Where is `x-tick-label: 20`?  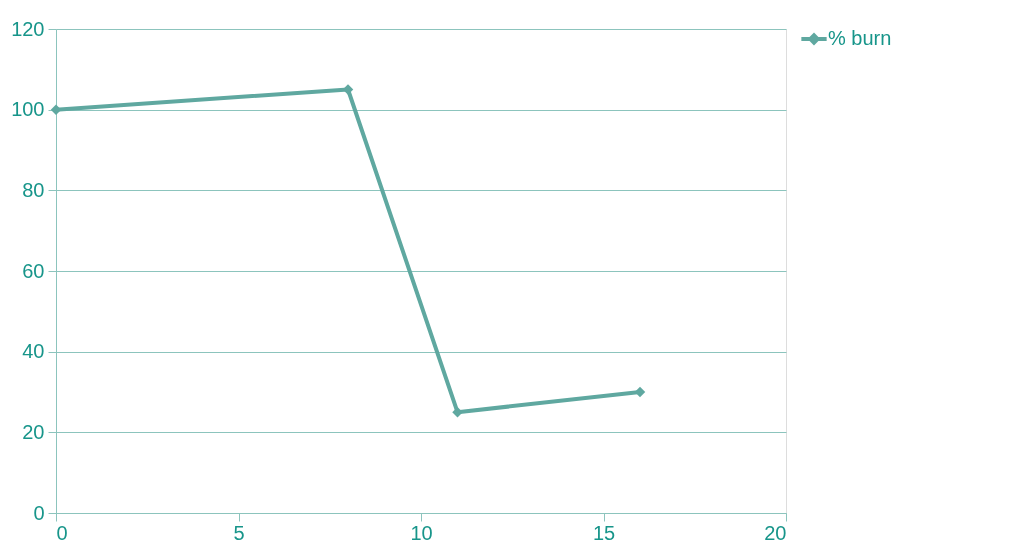
x-tick-label: 20 is located at coordinates (775, 532).